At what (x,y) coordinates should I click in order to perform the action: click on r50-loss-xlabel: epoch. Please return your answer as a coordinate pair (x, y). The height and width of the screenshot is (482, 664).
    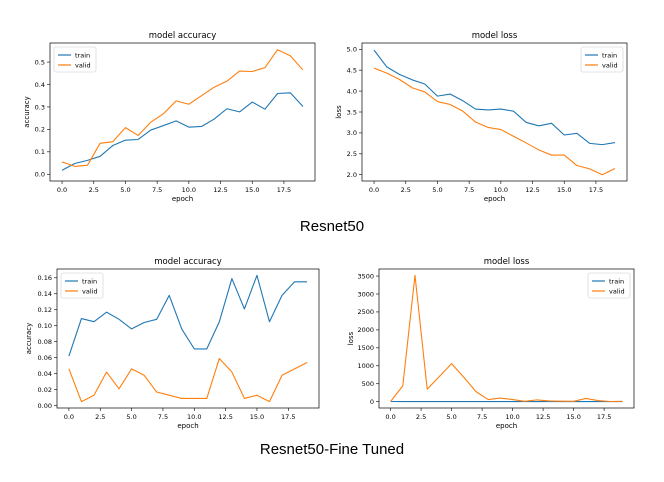
    Looking at the image, I should click on (494, 199).